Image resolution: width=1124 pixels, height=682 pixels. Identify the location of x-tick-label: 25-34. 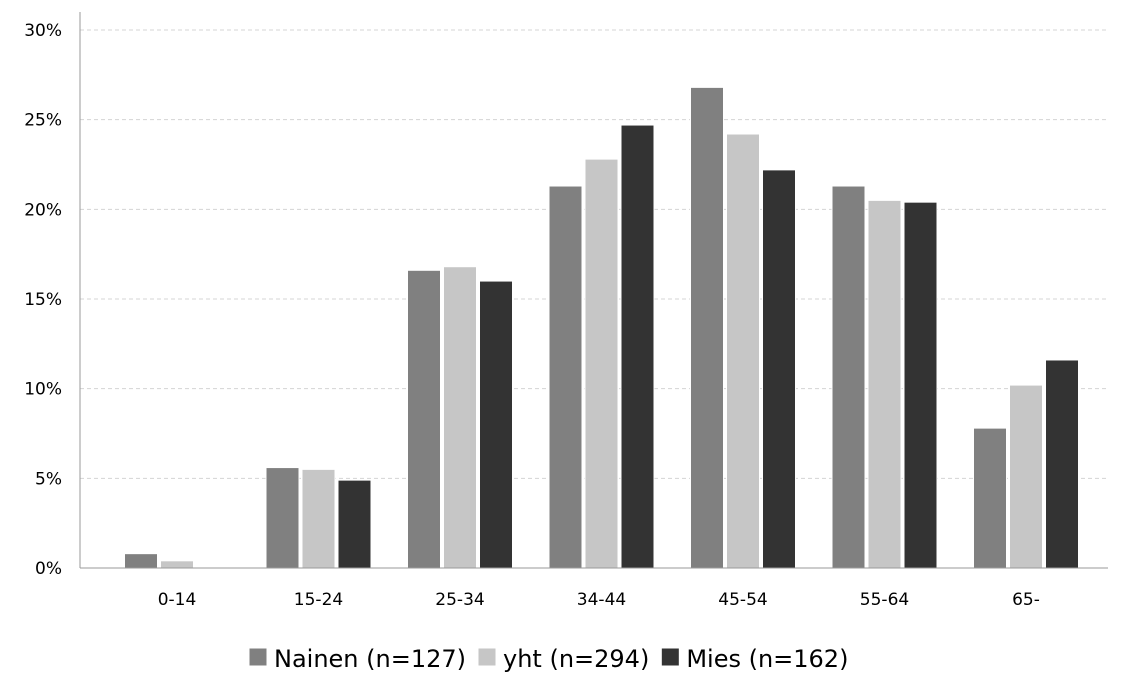
(459, 600).